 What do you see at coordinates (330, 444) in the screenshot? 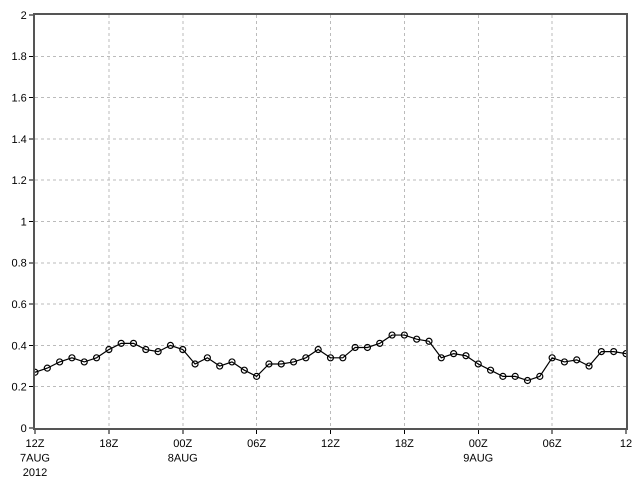
I see `x-tick-label: 12Z` at bounding box center [330, 444].